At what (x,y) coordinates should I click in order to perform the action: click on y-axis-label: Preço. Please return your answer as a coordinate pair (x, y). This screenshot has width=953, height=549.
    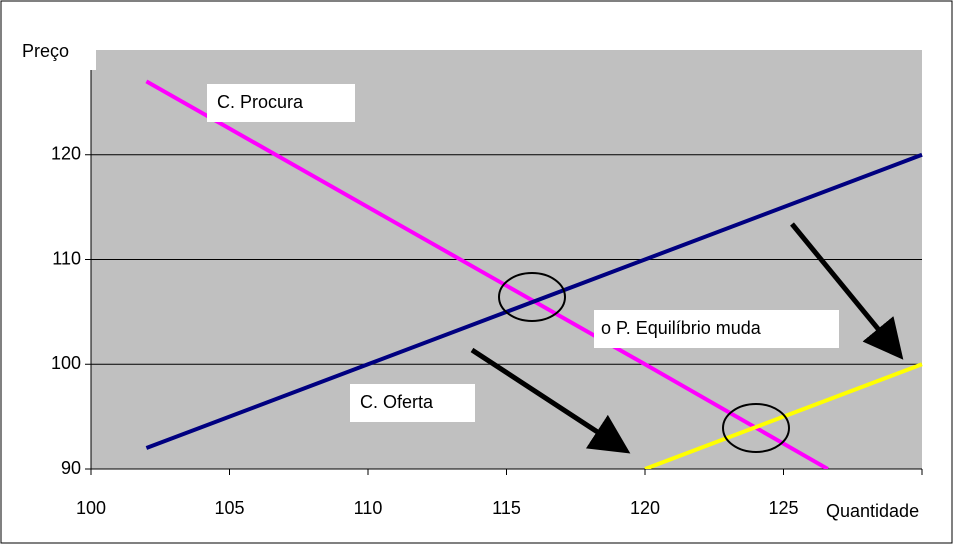
    Looking at the image, I should click on (45, 51).